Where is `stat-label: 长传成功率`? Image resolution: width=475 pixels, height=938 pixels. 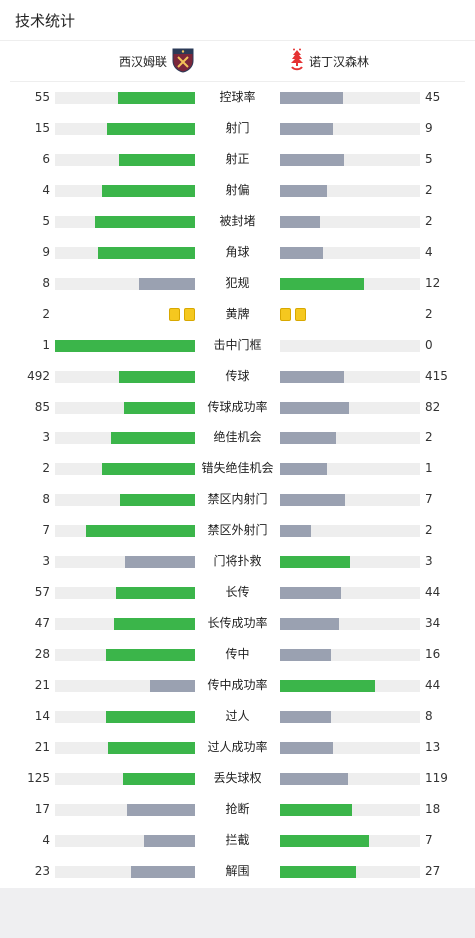 stat-label: 长传成功率 is located at coordinates (237, 623).